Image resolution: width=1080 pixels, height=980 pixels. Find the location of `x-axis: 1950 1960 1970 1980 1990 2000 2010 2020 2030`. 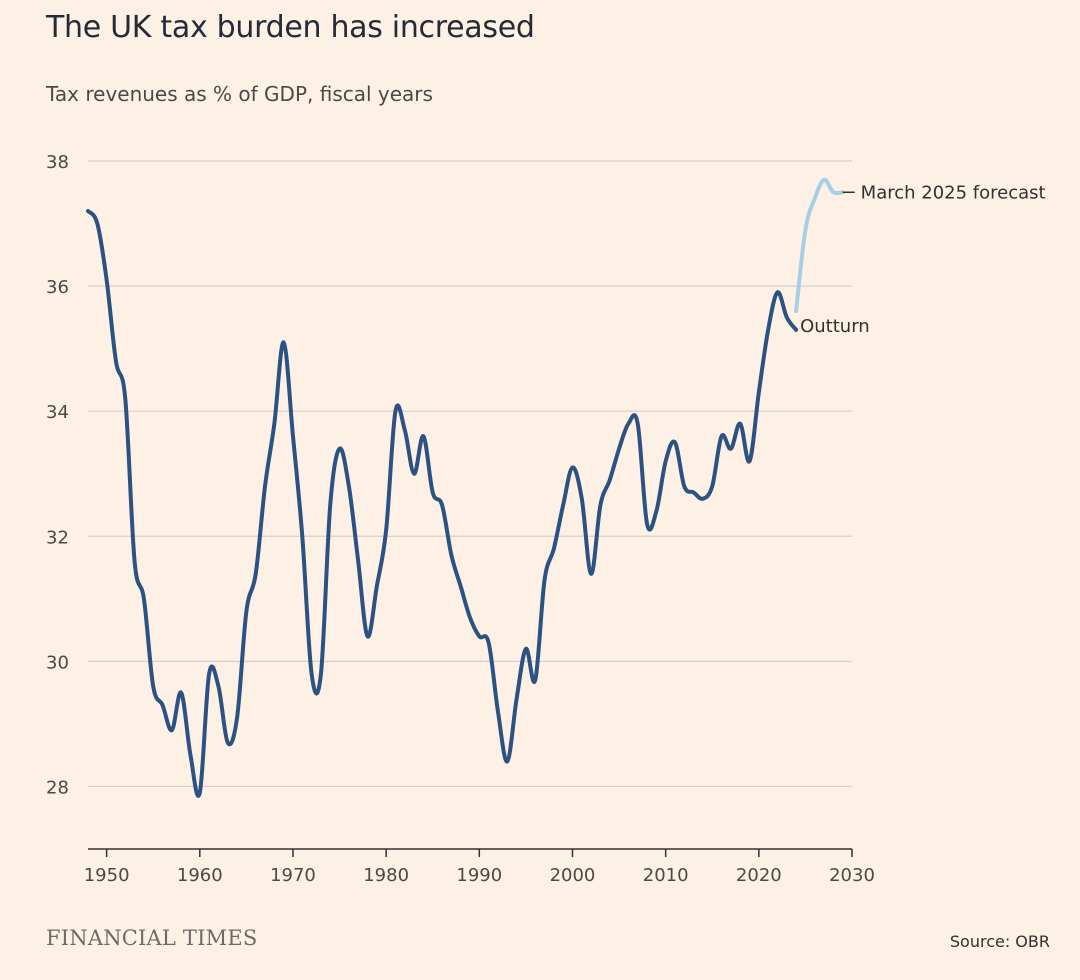

x-axis: 1950 1960 1970 1980 1990 2000 2010 2020 2030 is located at coordinates (479, 867).